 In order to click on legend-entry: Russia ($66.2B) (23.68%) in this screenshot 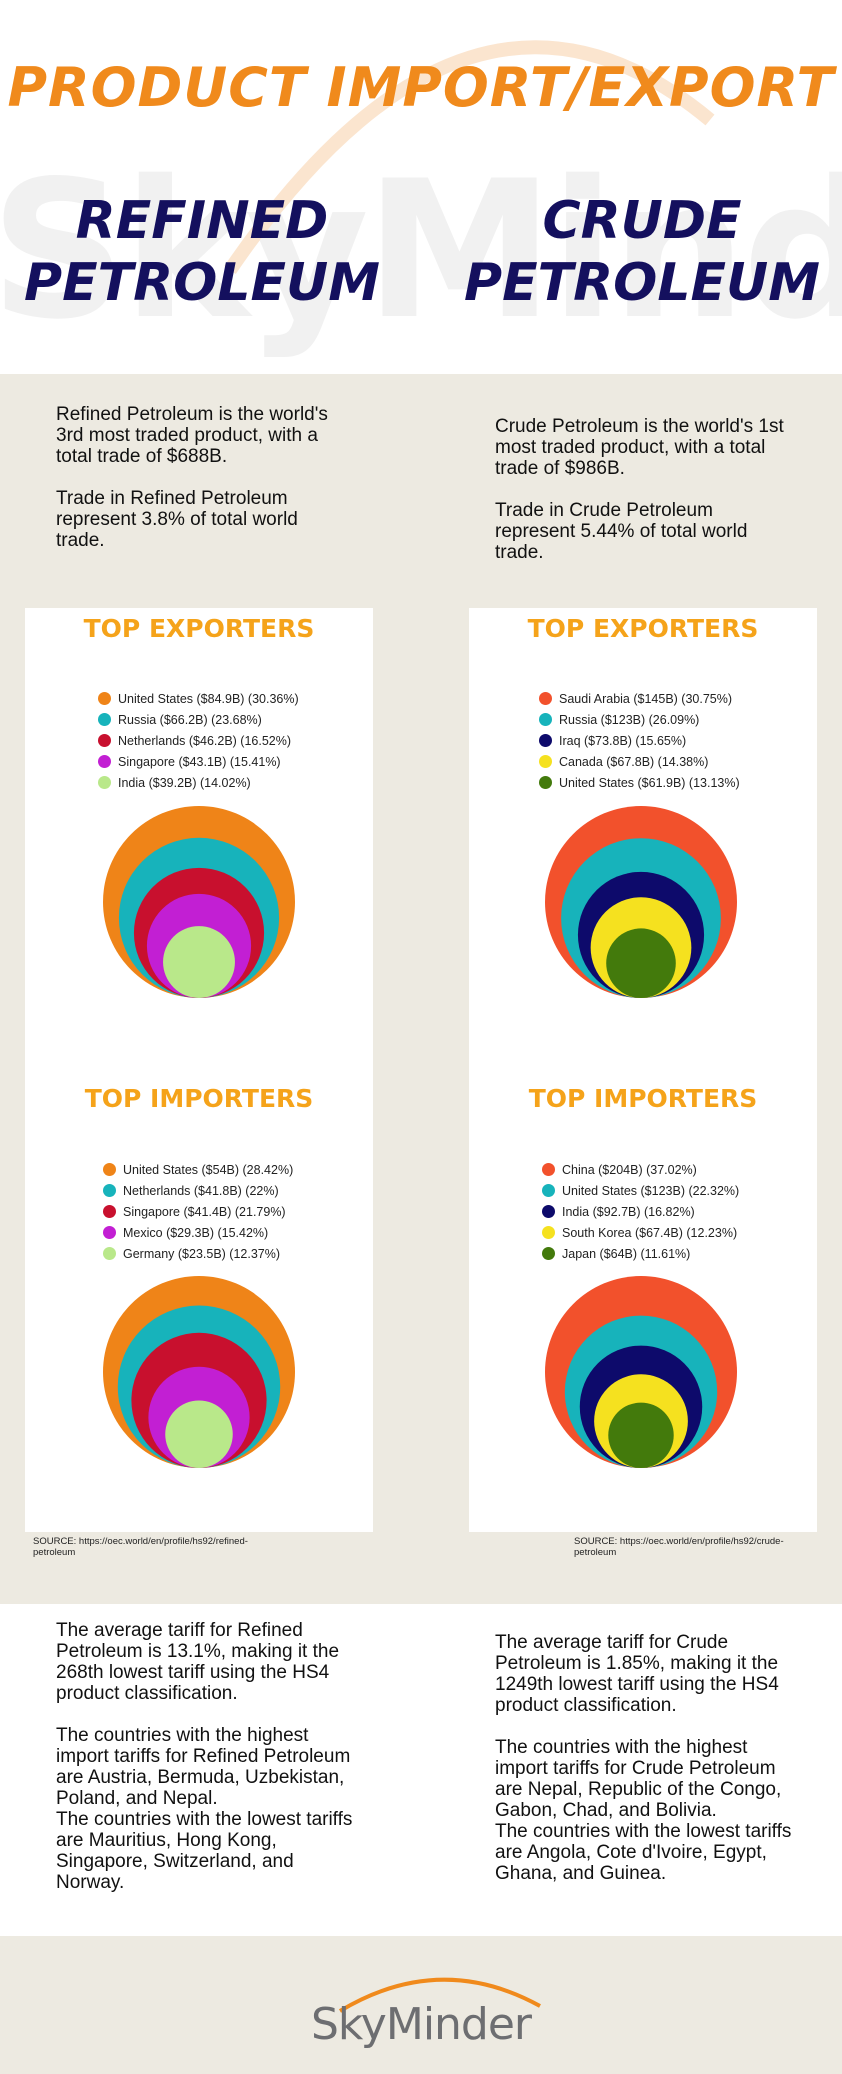, I will do `click(198, 719)`.